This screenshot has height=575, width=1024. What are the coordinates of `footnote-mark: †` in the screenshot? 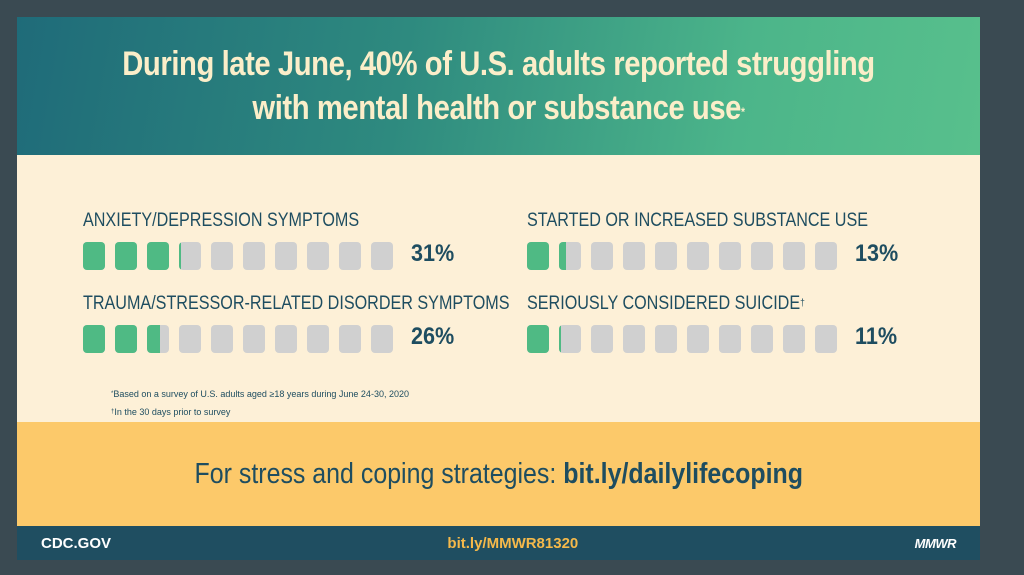 It's located at (802, 303).